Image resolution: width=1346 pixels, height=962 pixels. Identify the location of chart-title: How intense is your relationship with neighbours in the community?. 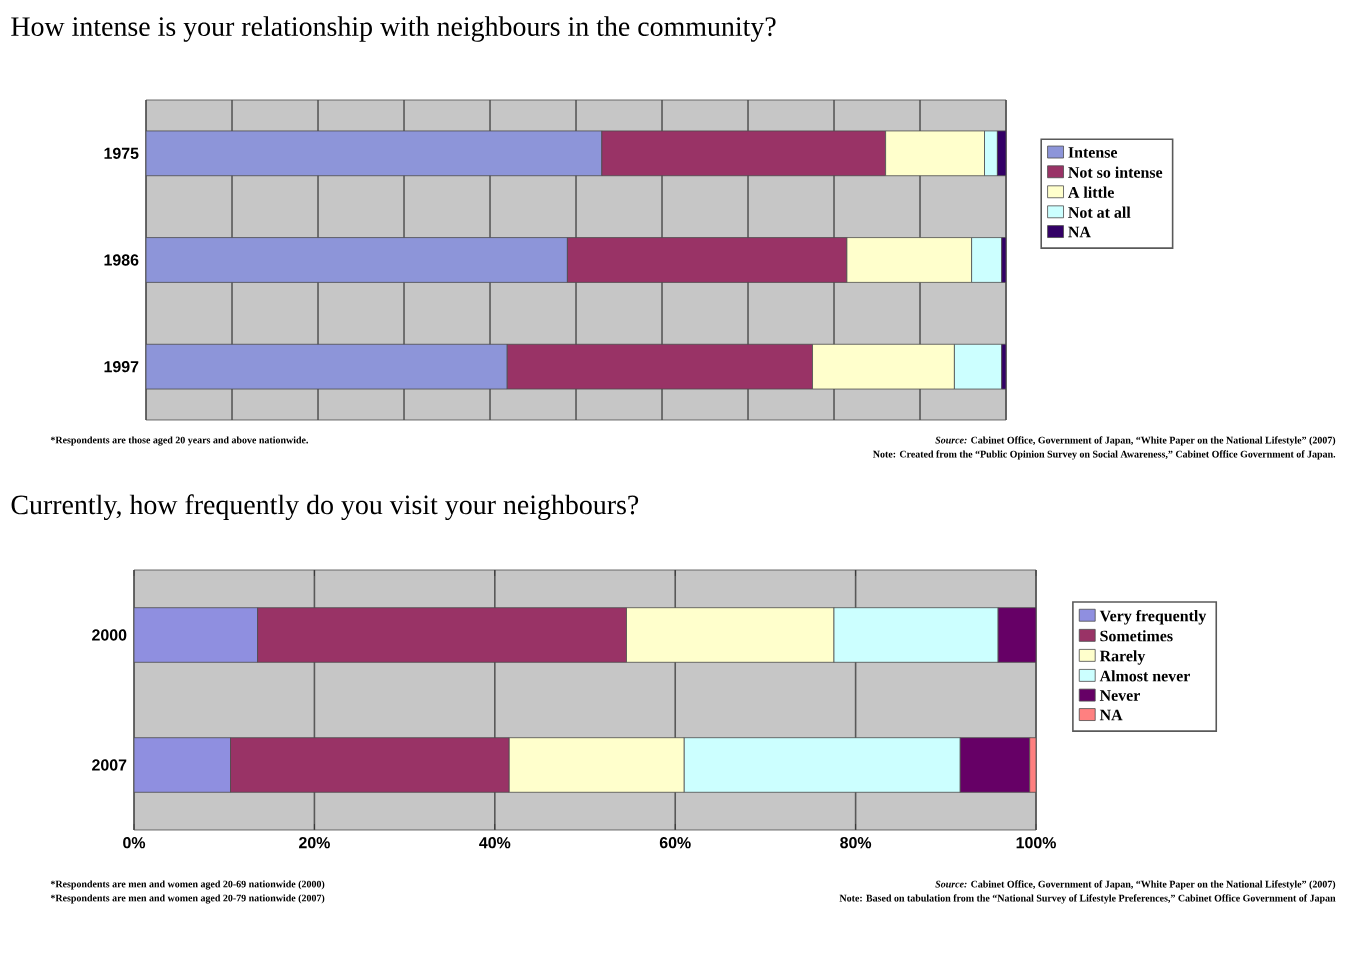
(393, 29).